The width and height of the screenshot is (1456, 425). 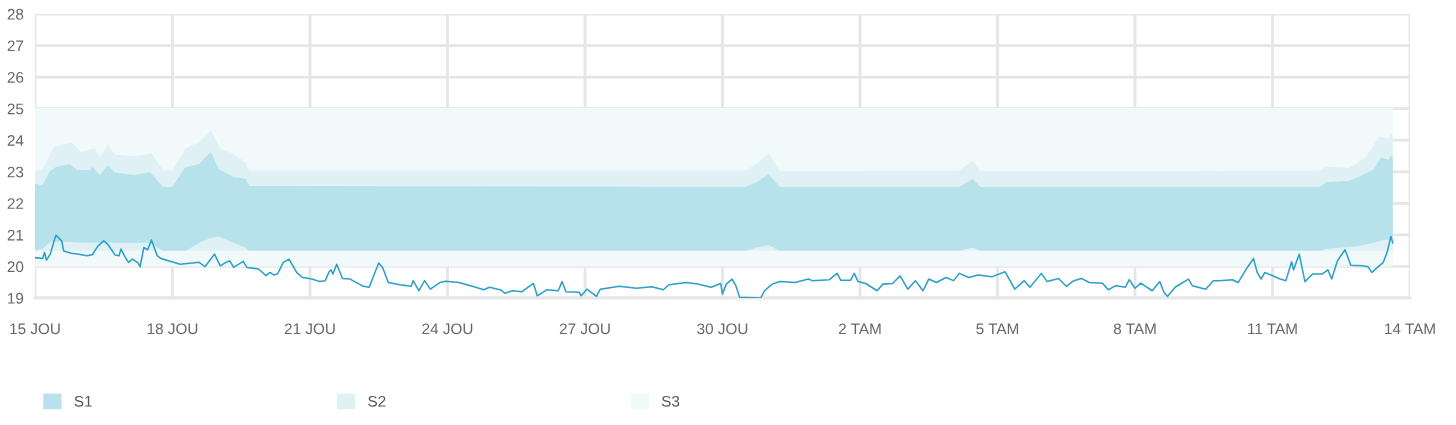 I want to click on x-tick-label: 24 JOU, so click(x=447, y=329).